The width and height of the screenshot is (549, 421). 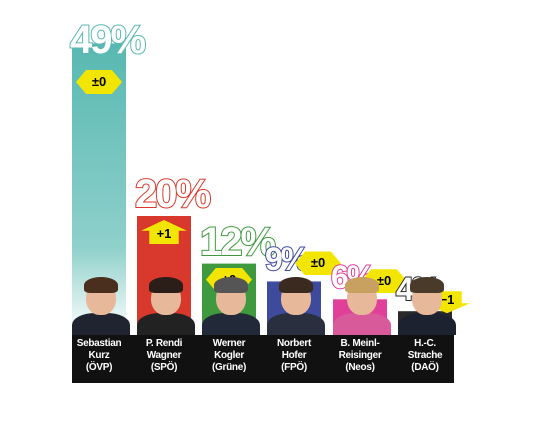 I want to click on change-value-6: −1, so click(x=447, y=300).